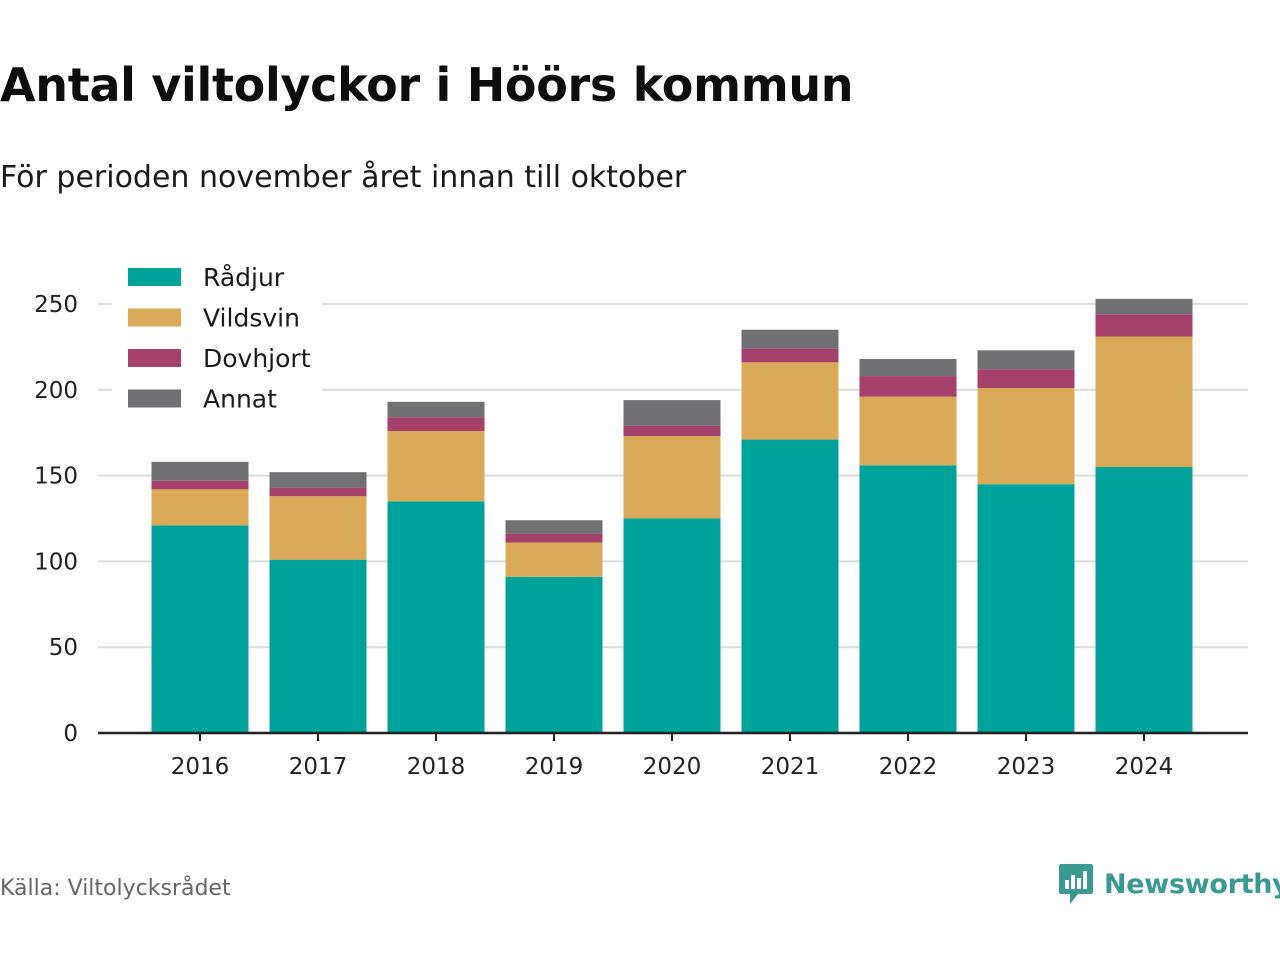 The height and width of the screenshot is (960, 1280). I want to click on y-tick-label: 50, so click(63, 648).